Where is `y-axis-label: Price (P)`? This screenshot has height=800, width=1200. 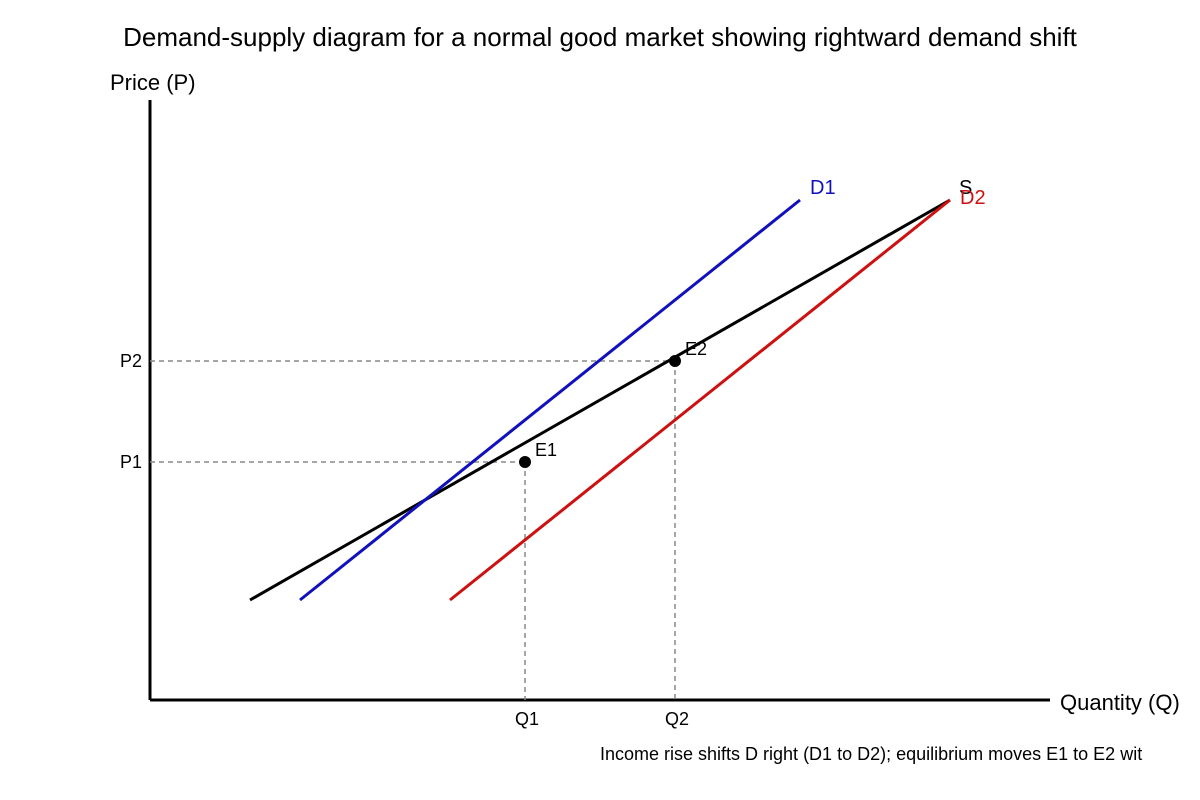 y-axis-label: Price (P) is located at coordinates (153, 82).